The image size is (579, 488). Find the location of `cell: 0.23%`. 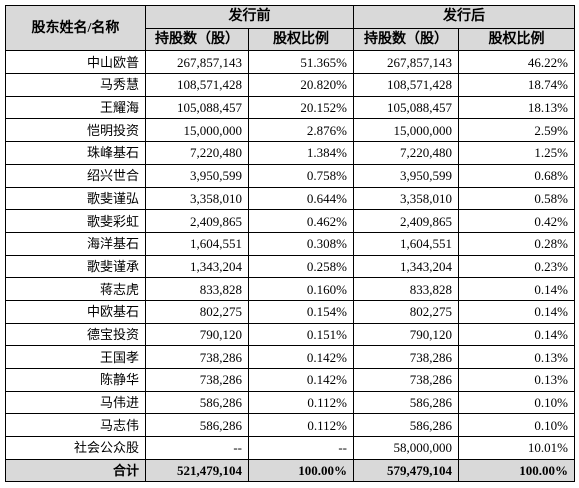

cell: 0.23% is located at coordinates (516, 266).